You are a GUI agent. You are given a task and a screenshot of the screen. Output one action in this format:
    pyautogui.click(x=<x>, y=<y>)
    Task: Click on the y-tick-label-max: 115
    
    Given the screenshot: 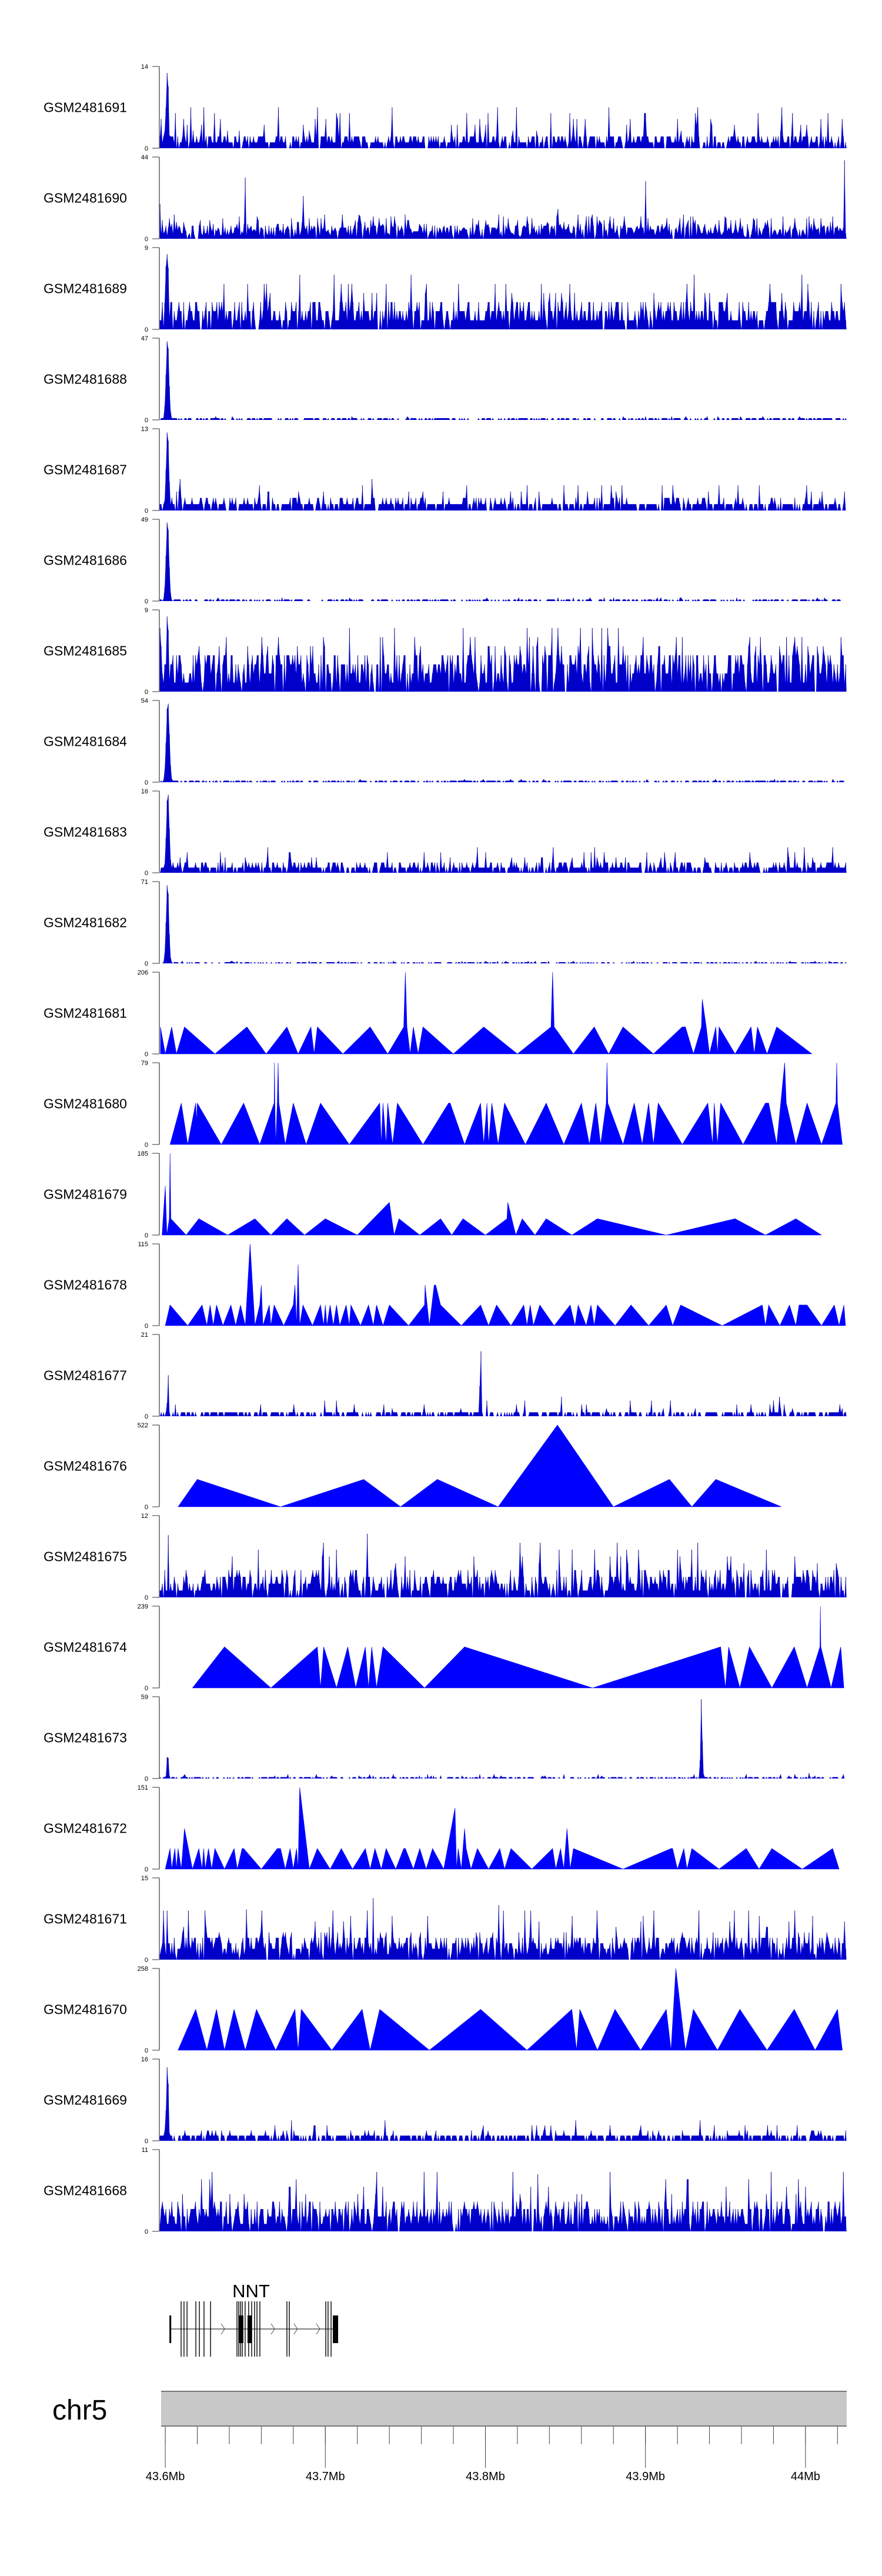 What is the action you would take?
    pyautogui.click(x=143, y=1244)
    